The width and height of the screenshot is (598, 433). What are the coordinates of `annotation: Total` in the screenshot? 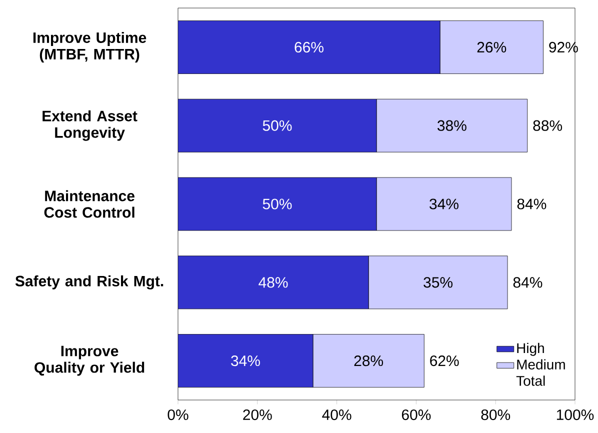 It's located at (530, 381).